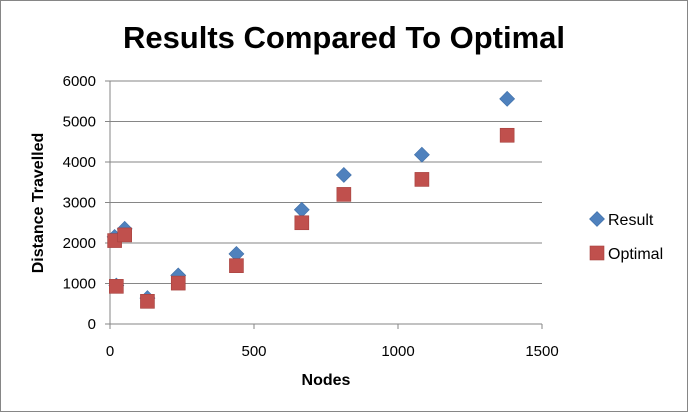 This screenshot has width=688, height=416. What do you see at coordinates (38, 203) in the screenshot?
I see `y-axis-label: Distance Travelled` at bounding box center [38, 203].